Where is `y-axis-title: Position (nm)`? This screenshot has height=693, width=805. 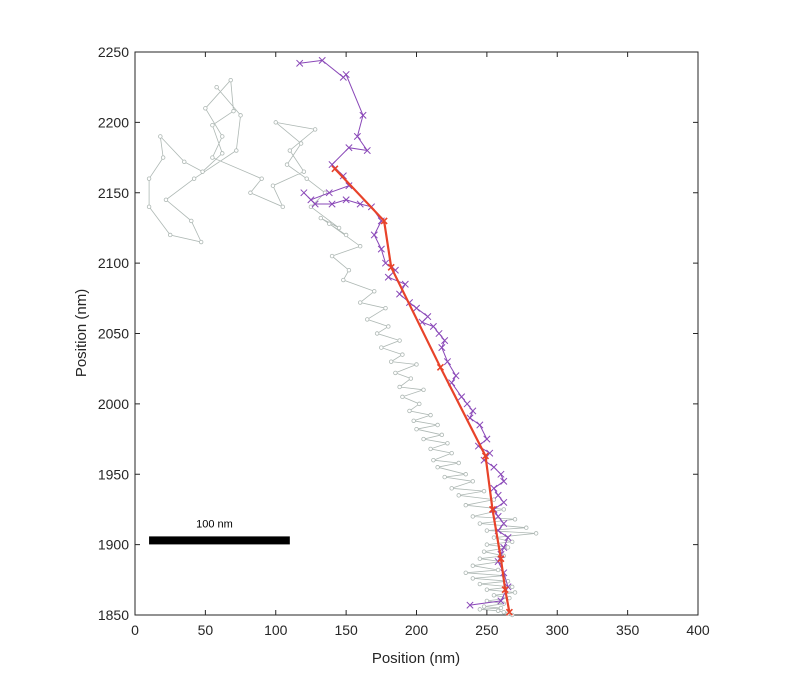 y-axis-title: Position (nm) is located at coordinates (81, 333).